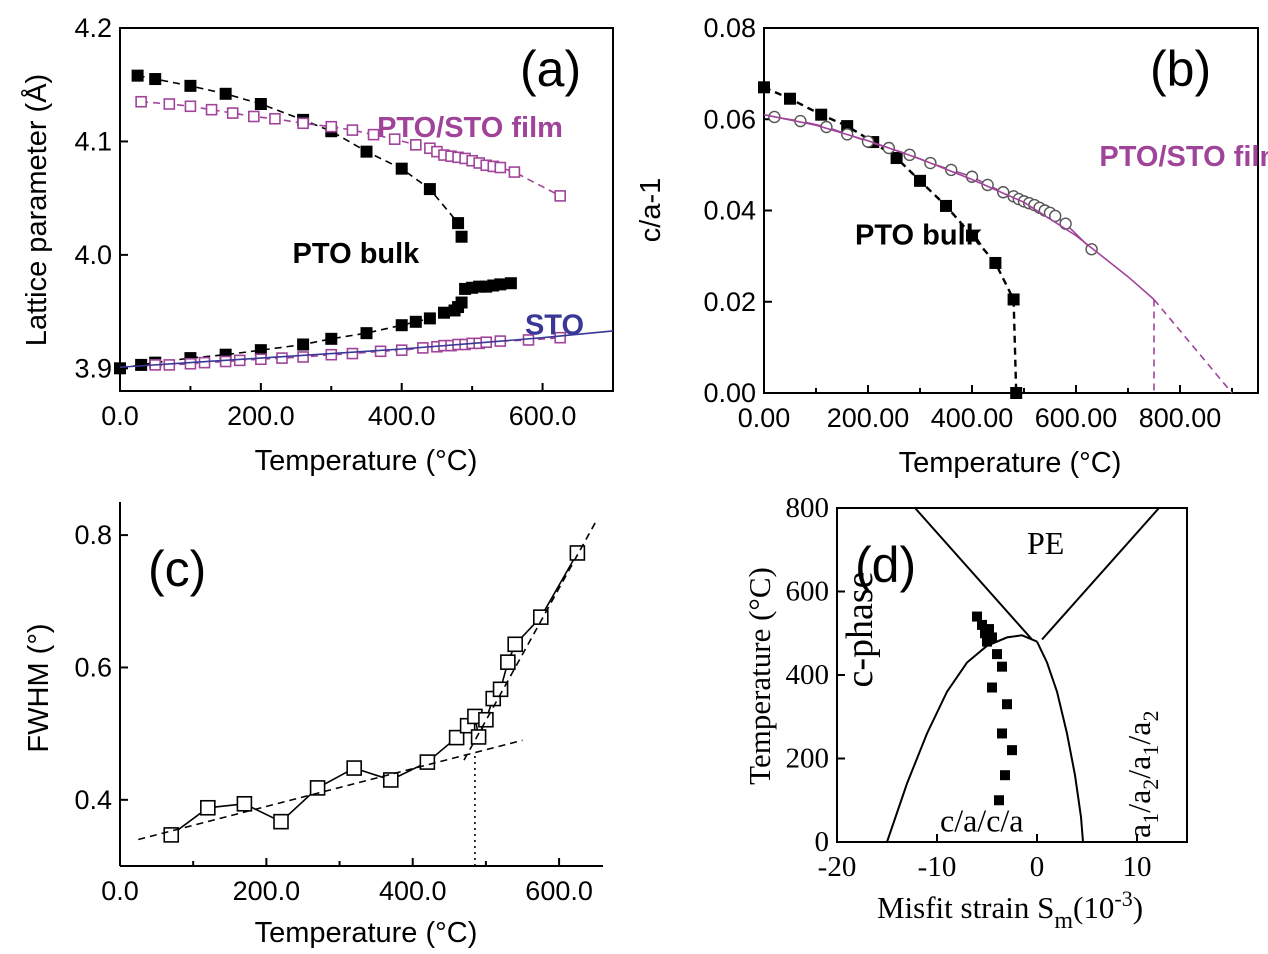 This screenshot has width=1268, height=954. I want to click on panel-a-x-tick-label: 400.0, so click(402, 416).